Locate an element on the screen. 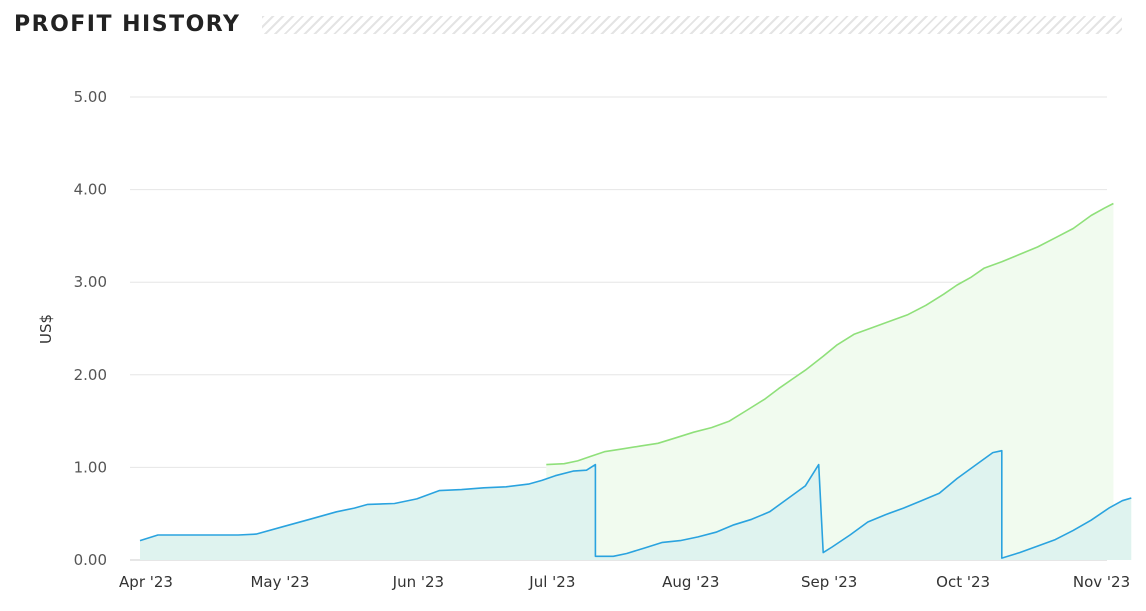  y-tick-label: 4.00 is located at coordinates (90, 190).